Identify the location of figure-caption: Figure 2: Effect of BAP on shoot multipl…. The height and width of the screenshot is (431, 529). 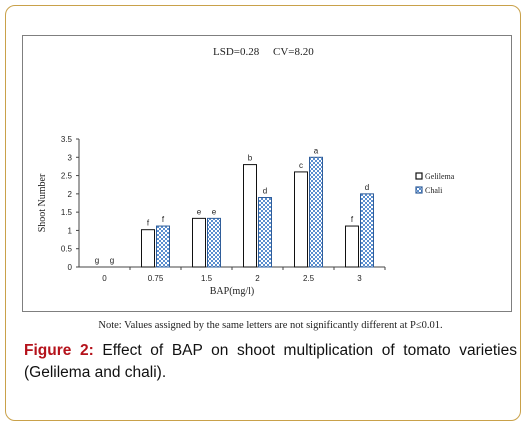
(270, 362).